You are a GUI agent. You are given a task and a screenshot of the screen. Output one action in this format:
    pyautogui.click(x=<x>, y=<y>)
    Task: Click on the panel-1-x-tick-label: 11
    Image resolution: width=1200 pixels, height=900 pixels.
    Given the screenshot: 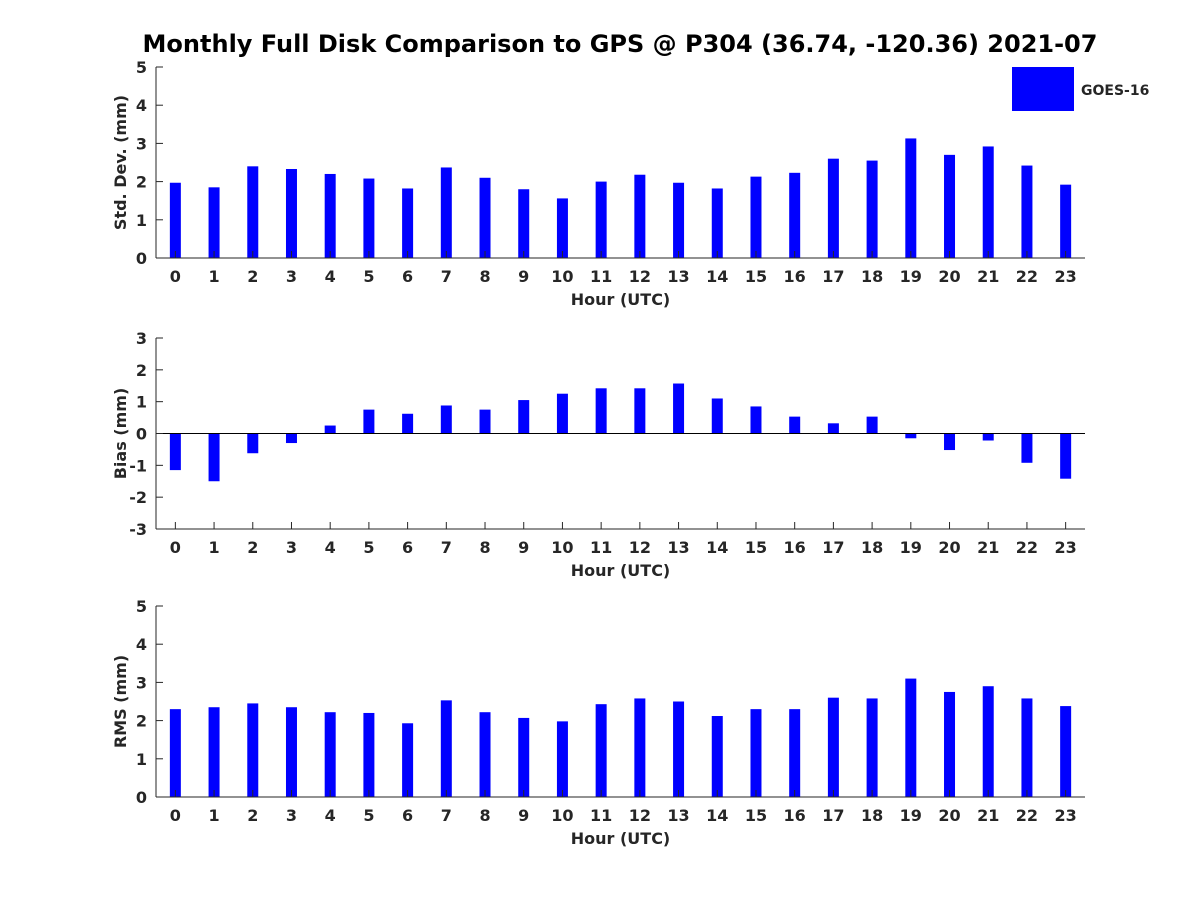 What is the action you would take?
    pyautogui.click(x=601, y=276)
    